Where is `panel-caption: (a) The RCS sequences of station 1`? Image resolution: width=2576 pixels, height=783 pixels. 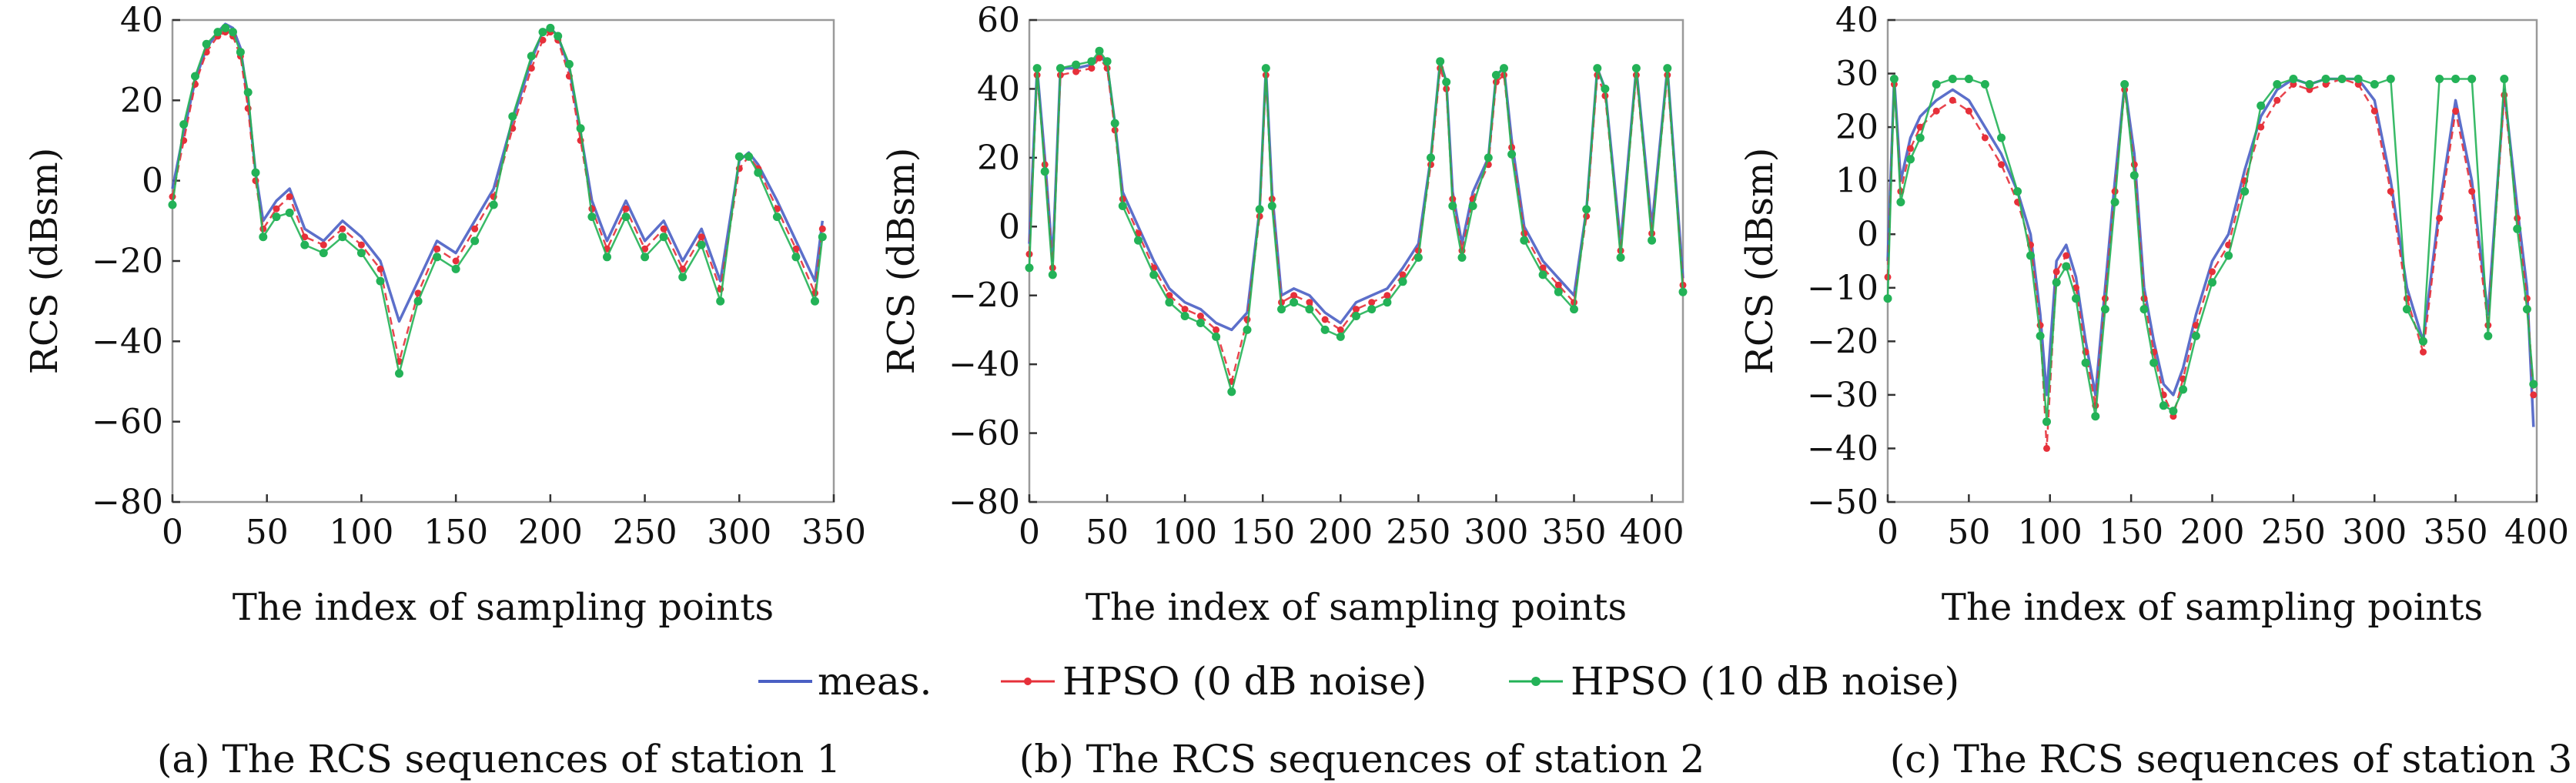
panel-caption: (a) The RCS sequences of station 1 is located at coordinates (499, 759).